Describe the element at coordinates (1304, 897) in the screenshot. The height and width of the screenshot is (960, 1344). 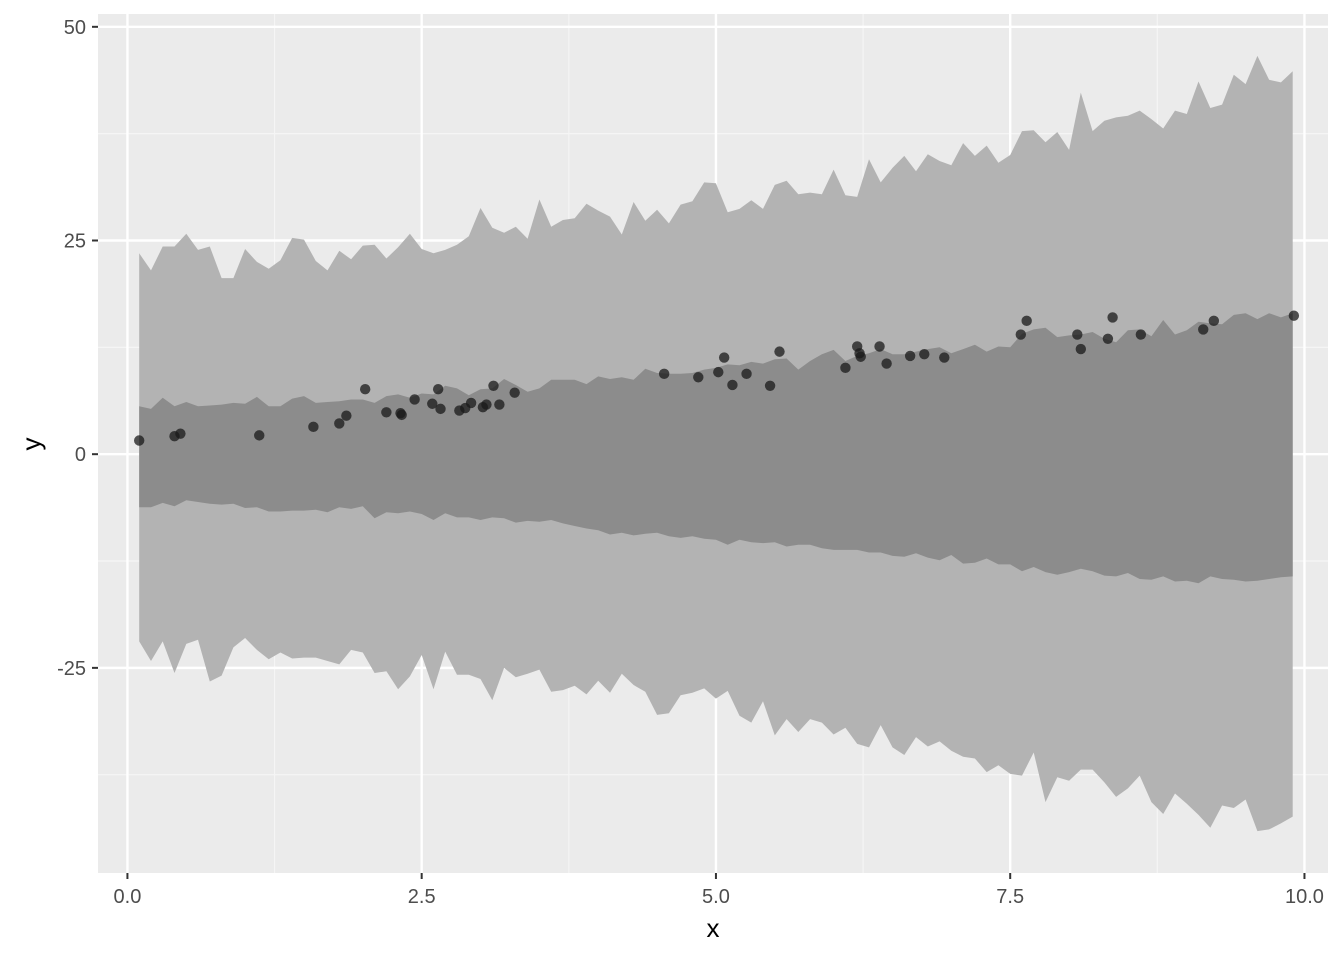
I see `x-tick-label: 10.0` at that location.